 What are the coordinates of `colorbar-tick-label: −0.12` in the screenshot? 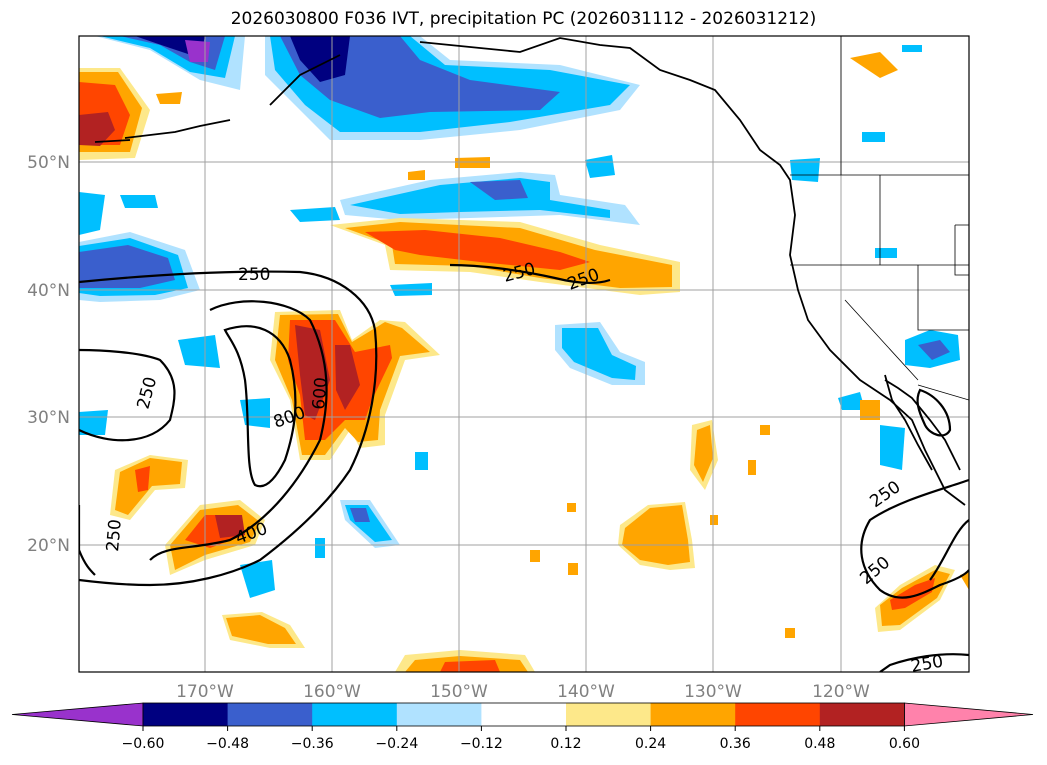 It's located at (481, 744).